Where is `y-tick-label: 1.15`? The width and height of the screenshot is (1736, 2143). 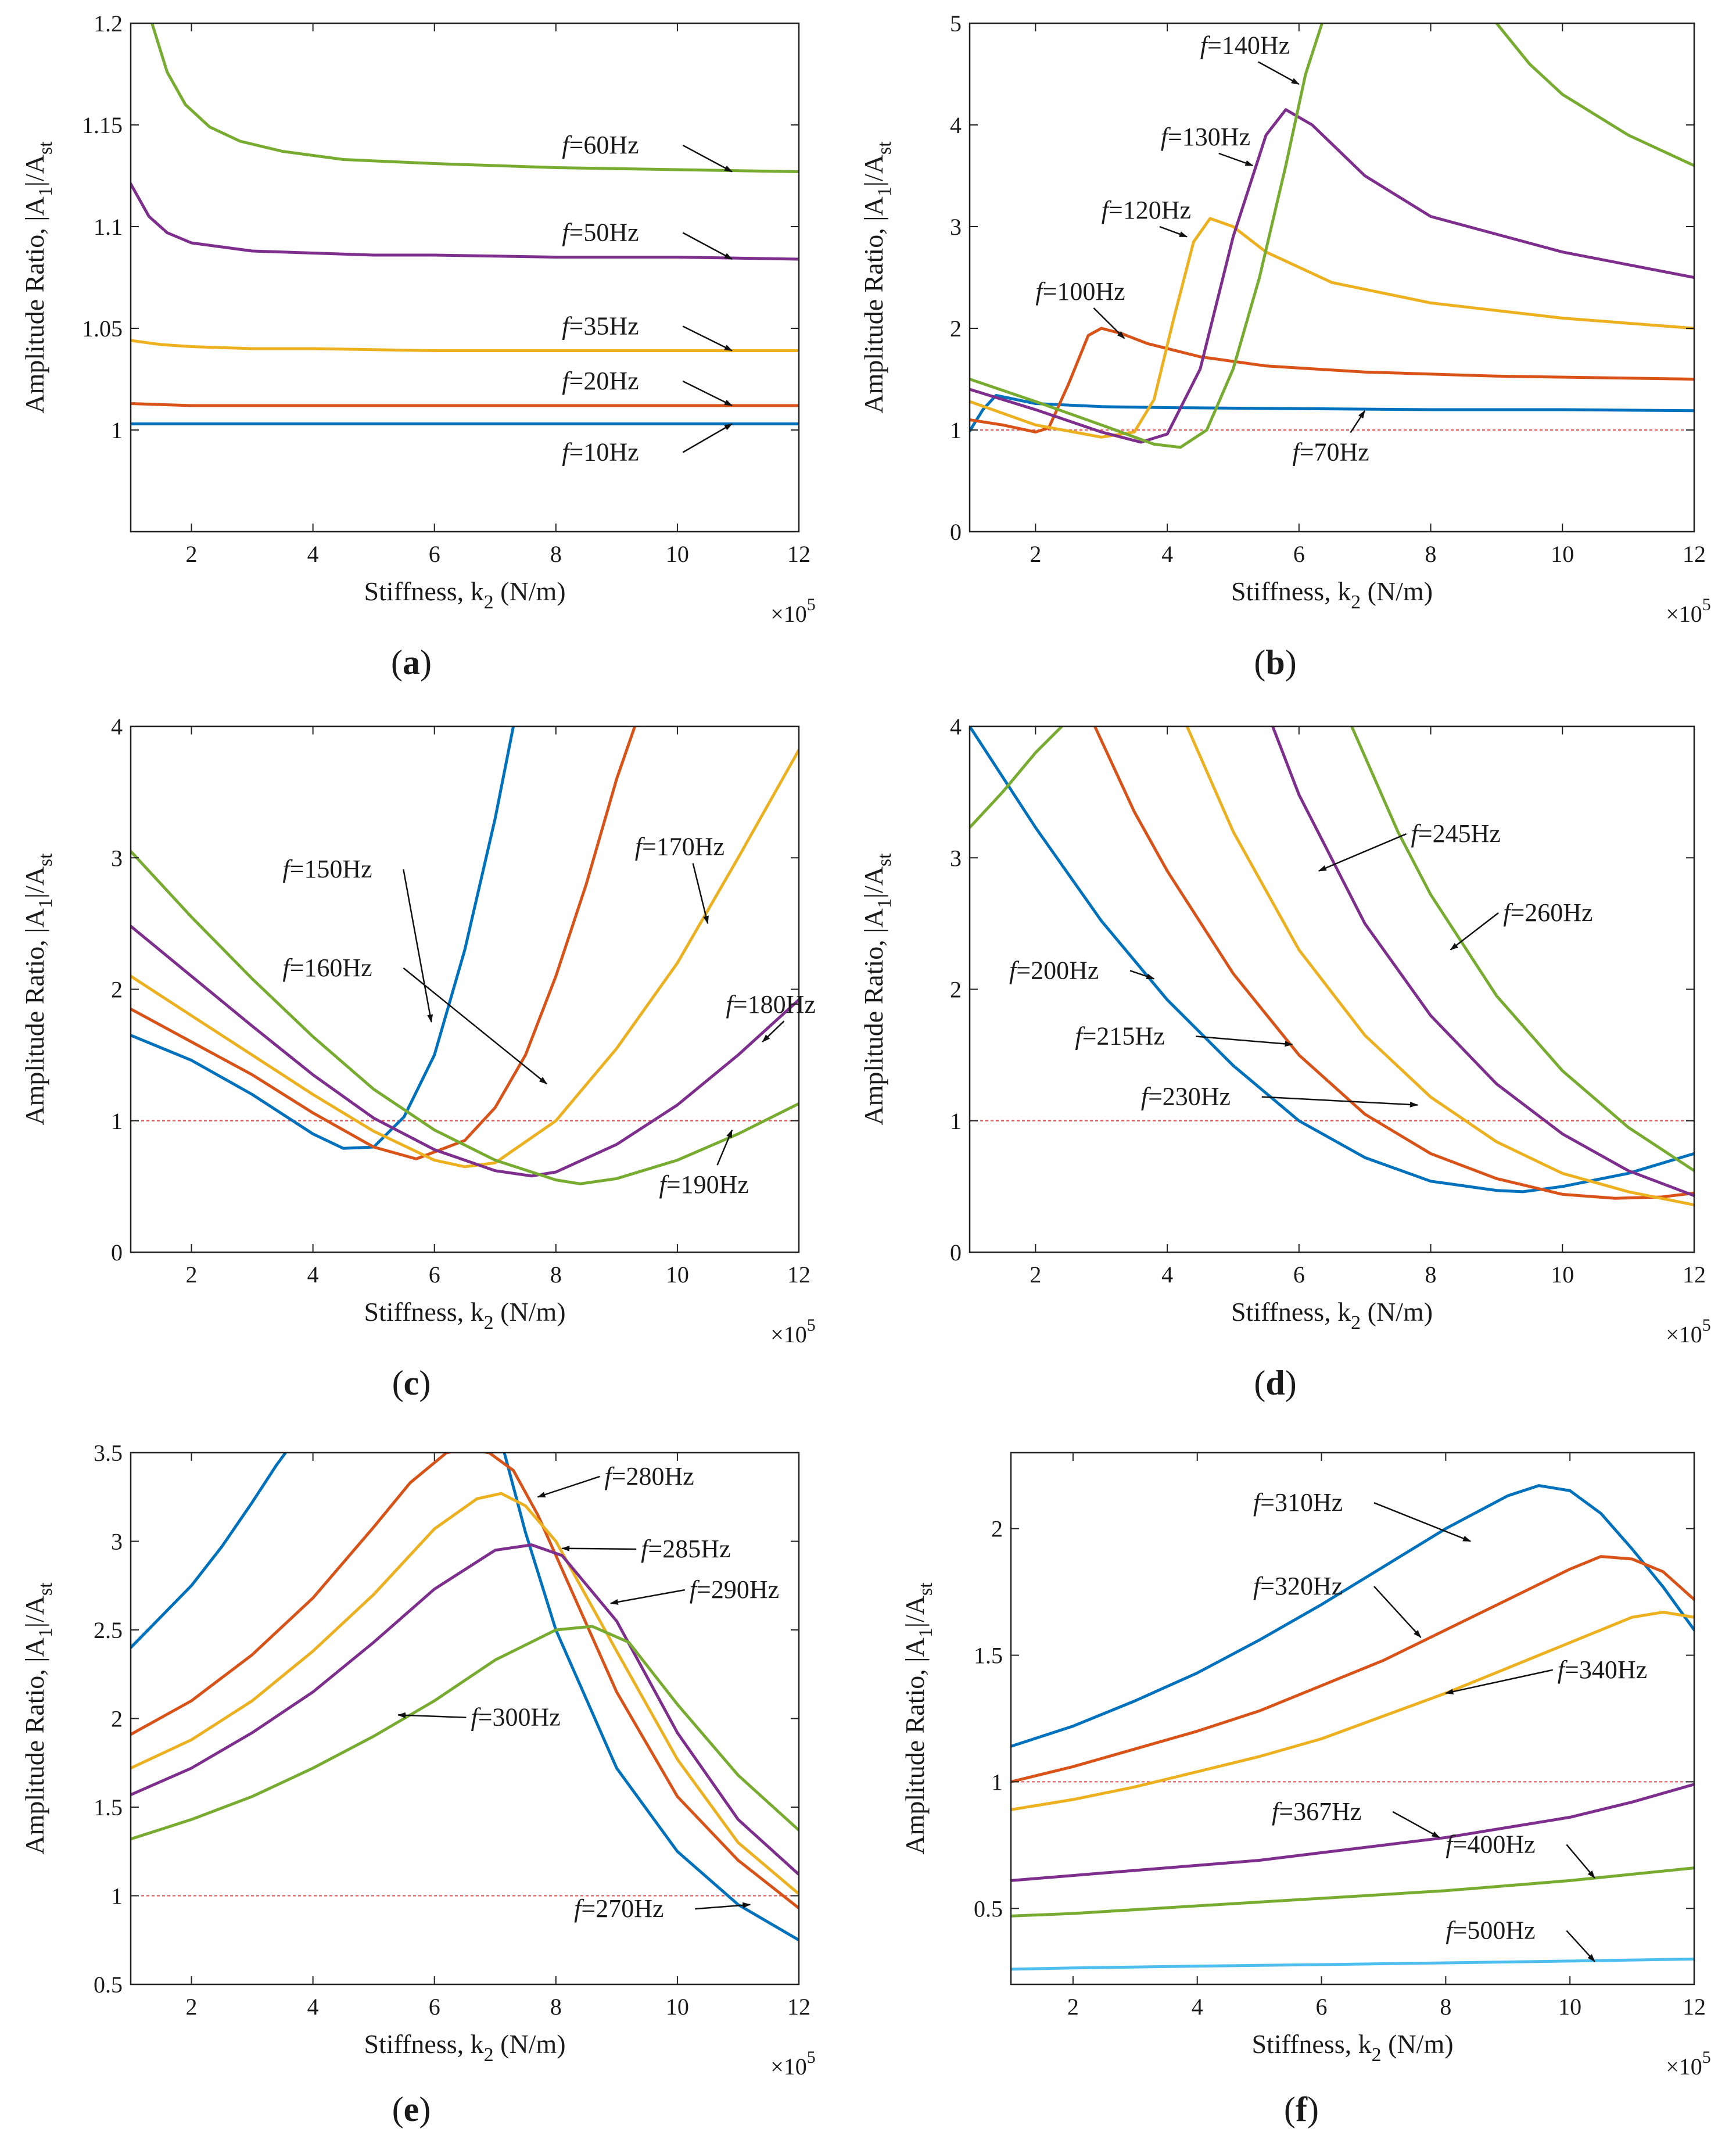
y-tick-label: 1.15 is located at coordinates (102, 125).